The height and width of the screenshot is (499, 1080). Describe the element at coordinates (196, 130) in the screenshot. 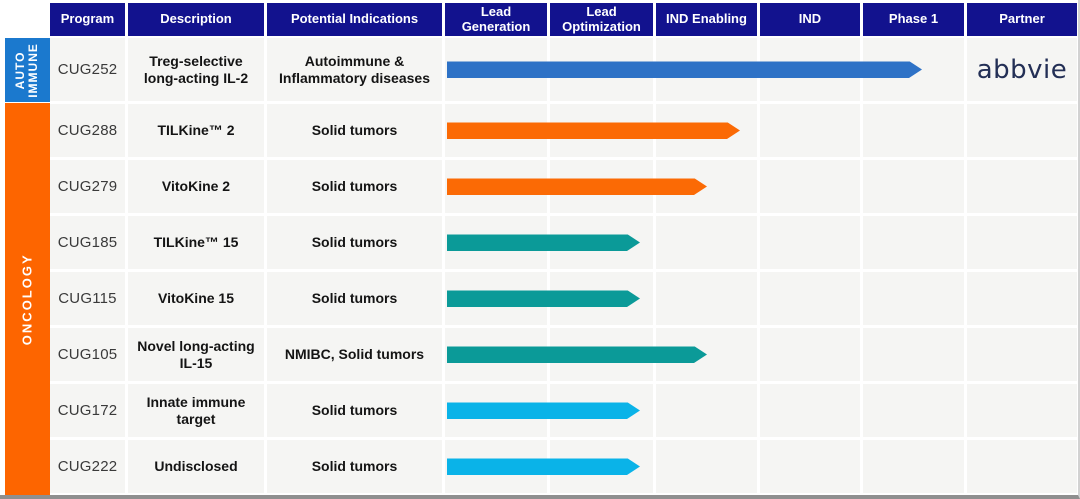

I see `description-label: TILKine™ 2` at that location.